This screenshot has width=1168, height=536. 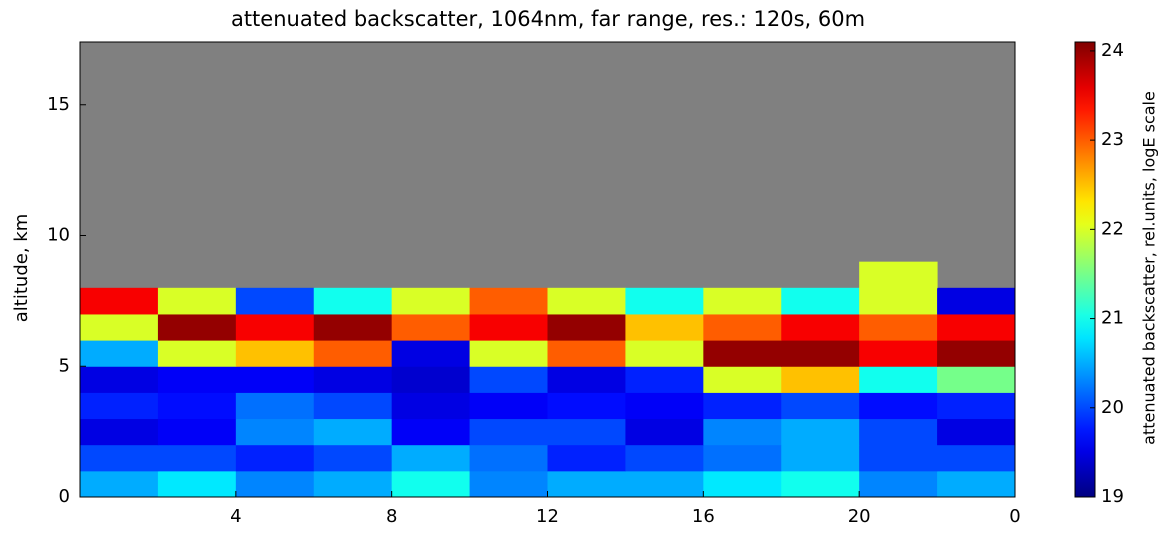 I want to click on colorbar, so click(x=1085, y=269).